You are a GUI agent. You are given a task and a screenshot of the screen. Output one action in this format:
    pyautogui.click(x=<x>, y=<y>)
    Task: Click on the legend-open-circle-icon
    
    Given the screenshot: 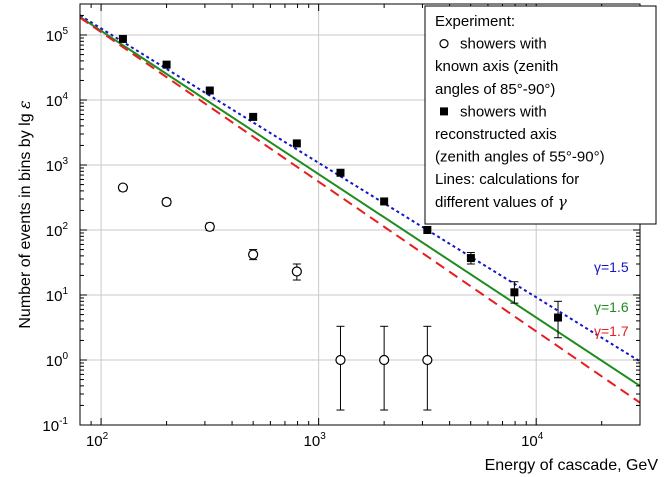 What is the action you would take?
    pyautogui.click(x=444, y=44)
    